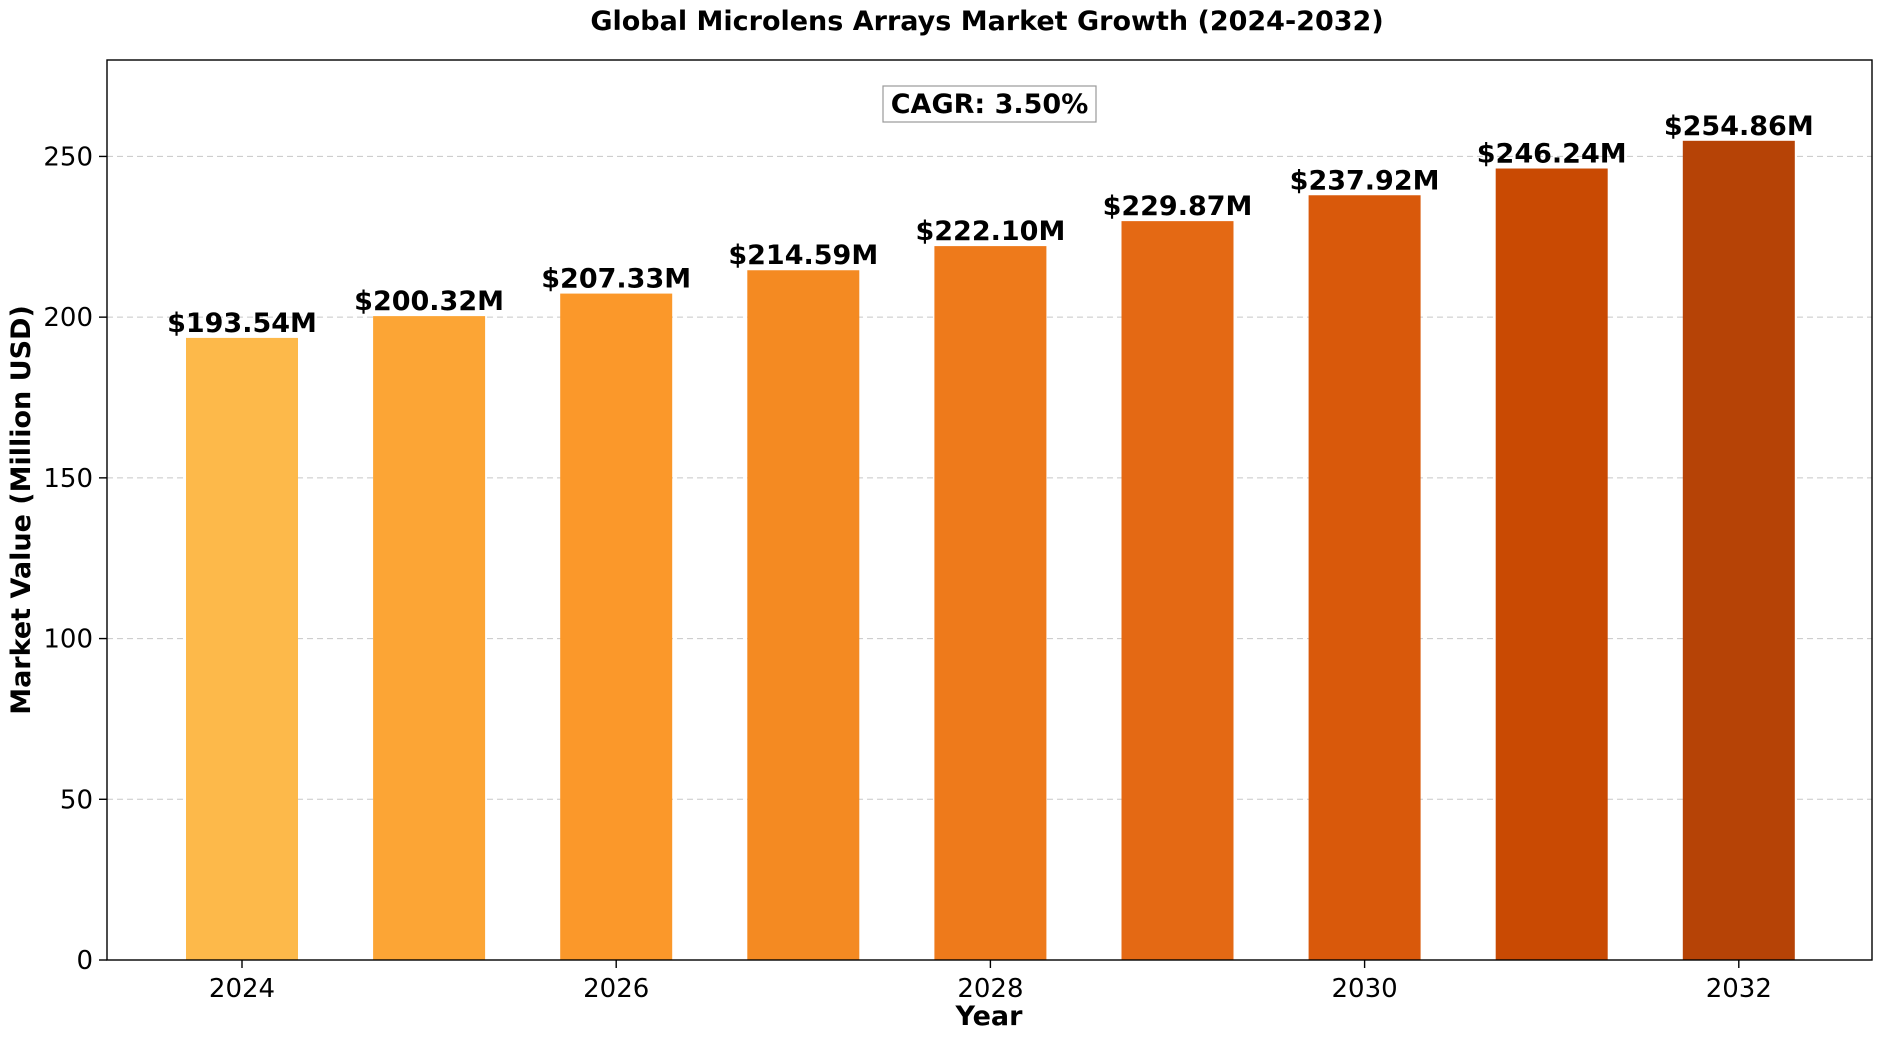  What do you see at coordinates (616, 989) in the screenshot?
I see `x-tick-label: 2026` at bounding box center [616, 989].